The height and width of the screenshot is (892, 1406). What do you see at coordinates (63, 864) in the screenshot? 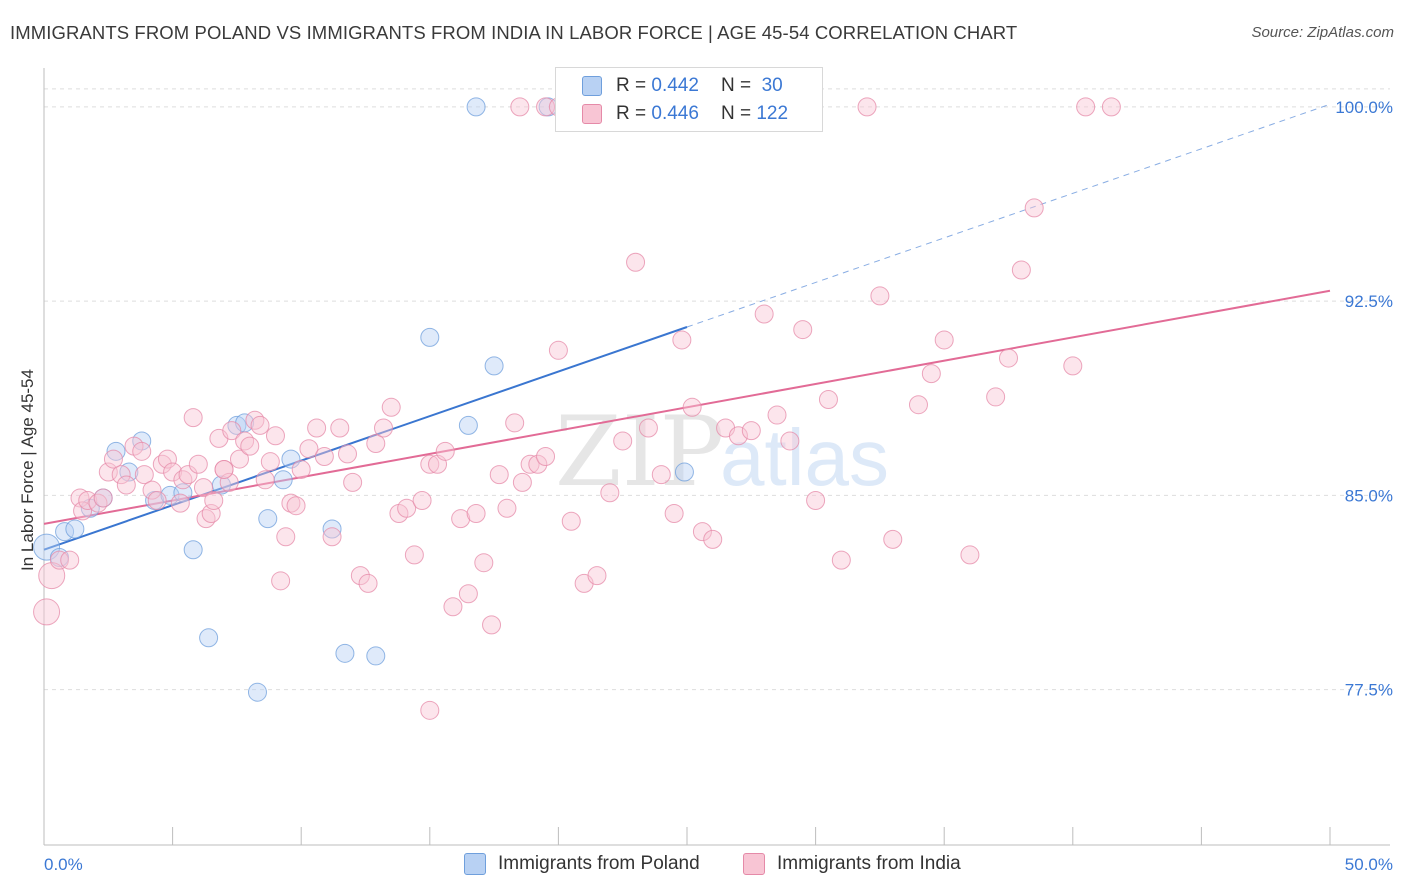
I see `x-tick-label: 0.0%` at bounding box center [63, 864].